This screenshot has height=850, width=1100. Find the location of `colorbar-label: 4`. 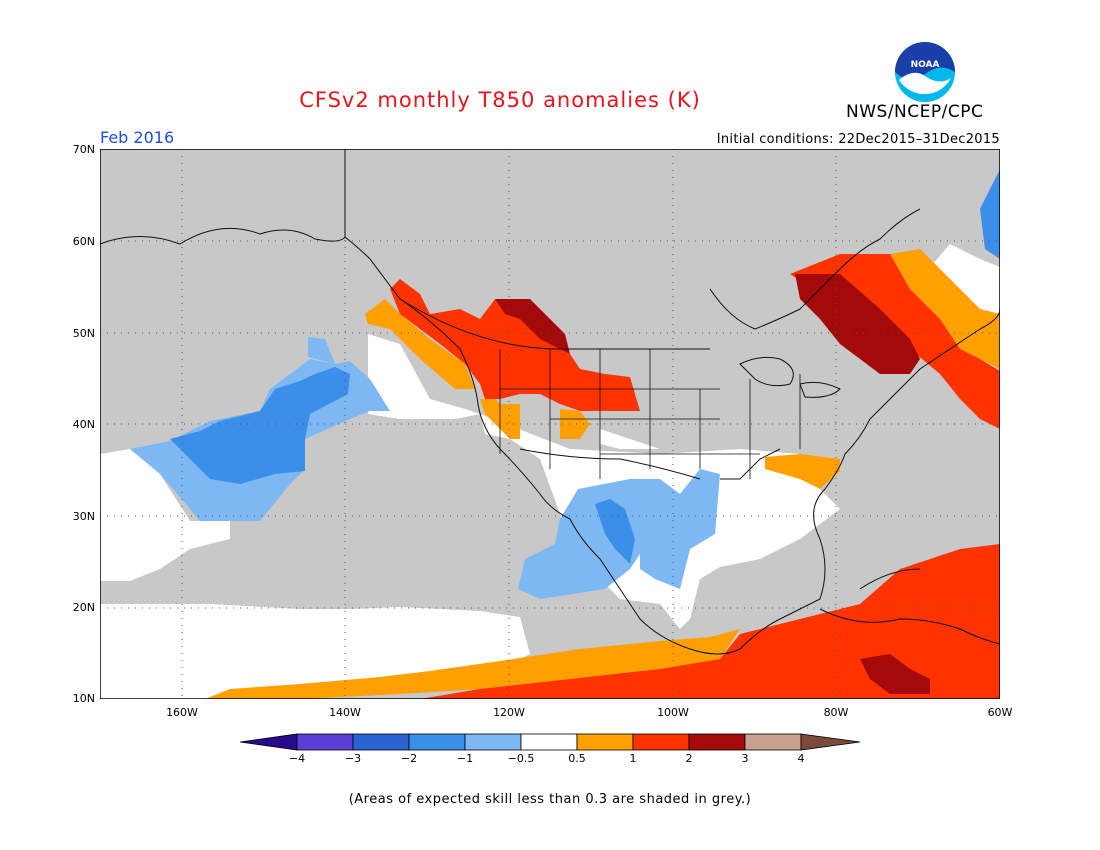

colorbar-label: 4 is located at coordinates (801, 758).